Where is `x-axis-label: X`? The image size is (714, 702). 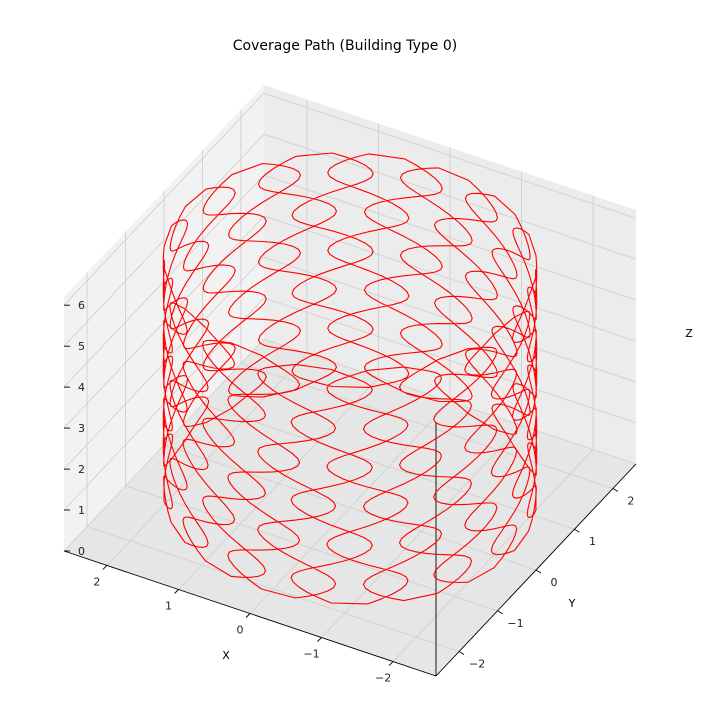
x-axis-label: X is located at coordinates (226, 655).